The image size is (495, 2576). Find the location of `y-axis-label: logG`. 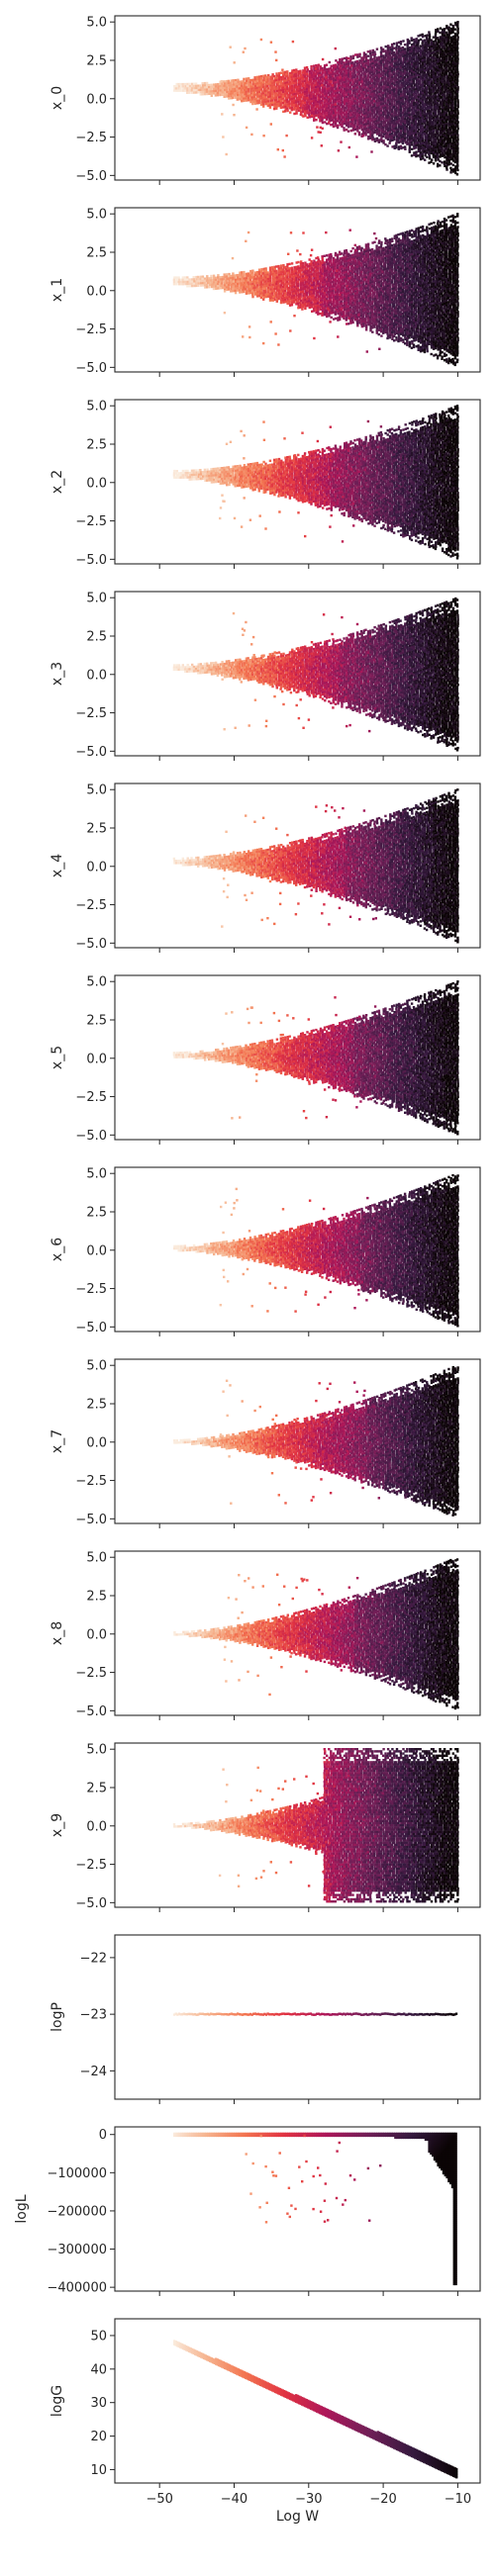

y-axis-label: logG is located at coordinates (57, 2401).